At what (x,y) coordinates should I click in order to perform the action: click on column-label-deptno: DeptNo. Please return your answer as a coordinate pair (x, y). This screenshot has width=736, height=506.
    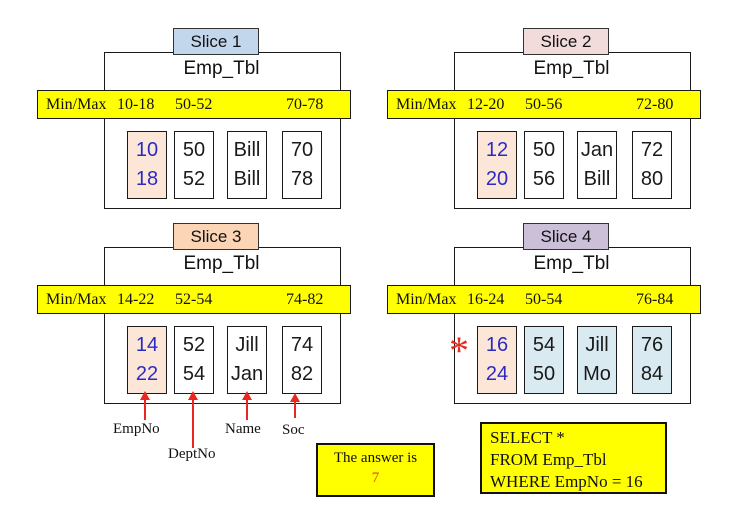
    Looking at the image, I should click on (192, 454).